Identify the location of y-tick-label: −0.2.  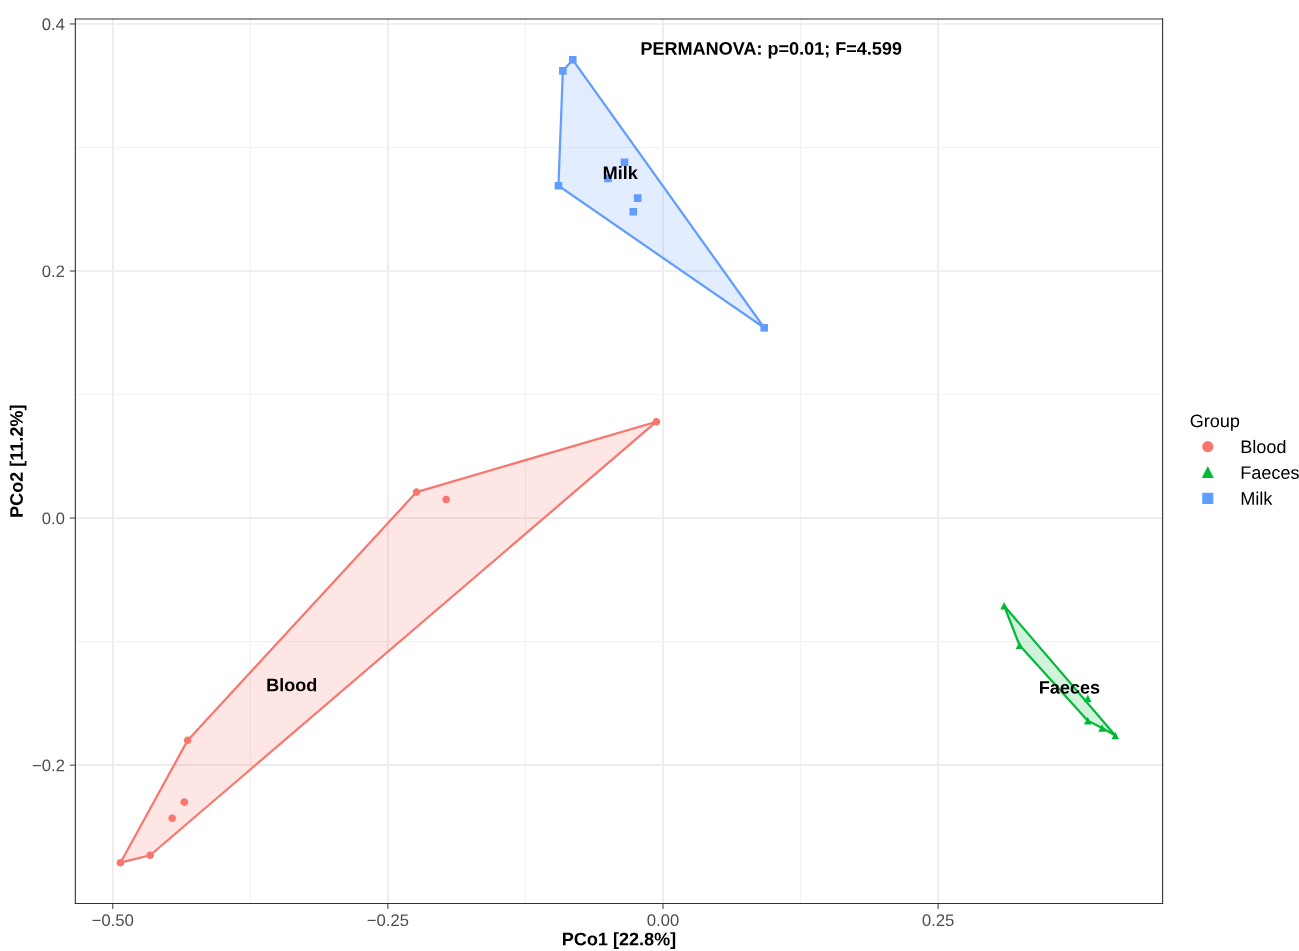
(48, 765).